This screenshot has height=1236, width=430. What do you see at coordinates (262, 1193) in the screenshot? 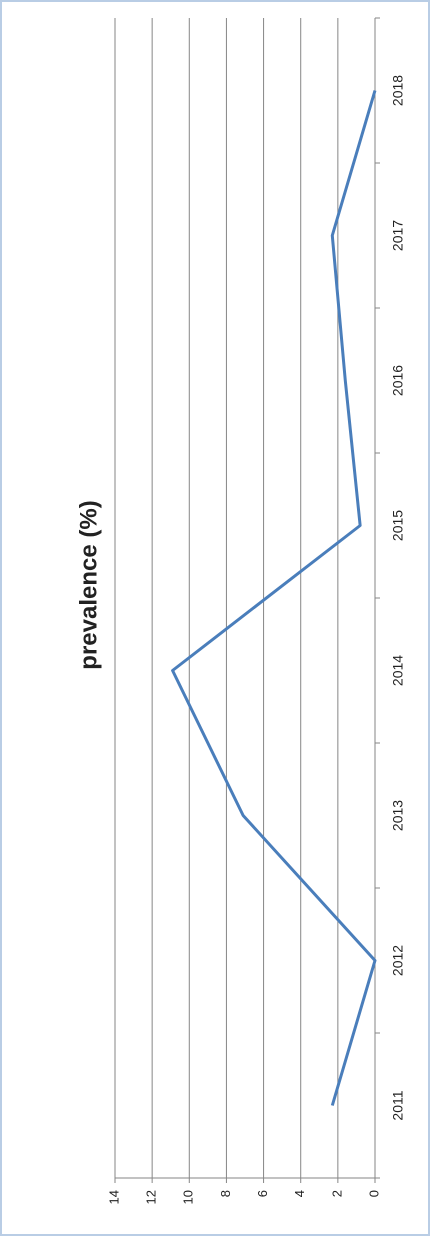
I see `y-tick-label: 6` at bounding box center [262, 1193].